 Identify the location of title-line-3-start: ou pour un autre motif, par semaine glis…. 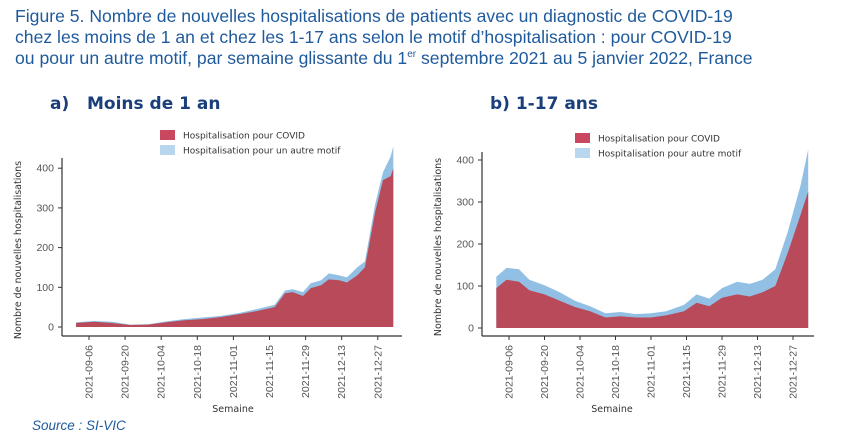
(211, 58).